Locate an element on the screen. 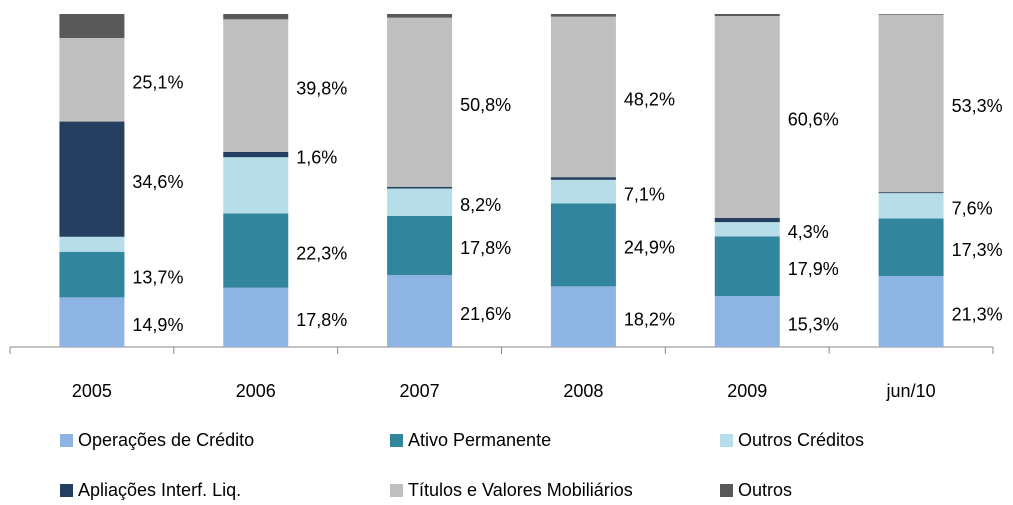  data-label: 22,3% is located at coordinates (321, 253).